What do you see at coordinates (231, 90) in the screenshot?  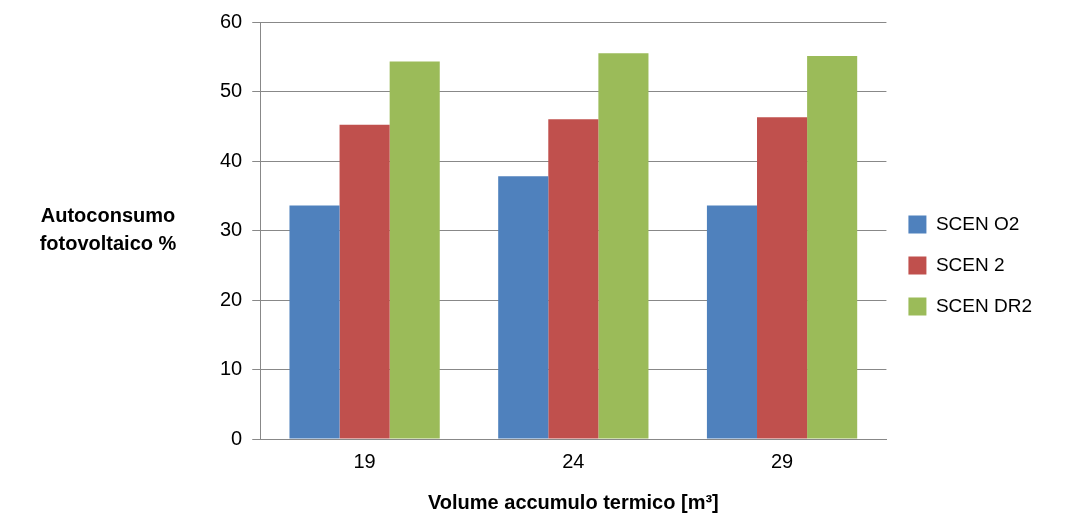 I see `y-tick-label: 50` at bounding box center [231, 90].